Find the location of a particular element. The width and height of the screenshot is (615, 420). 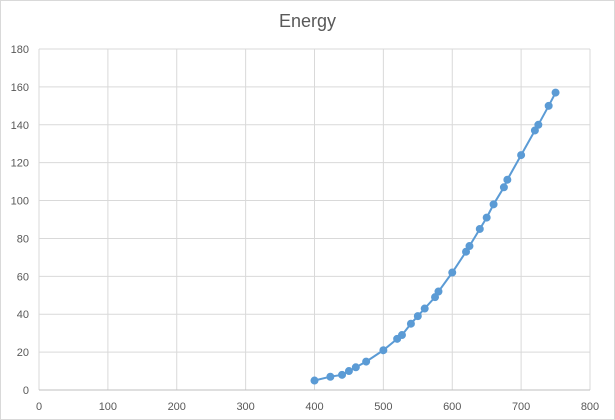

x-tick-label: 100 is located at coordinates (108, 407).